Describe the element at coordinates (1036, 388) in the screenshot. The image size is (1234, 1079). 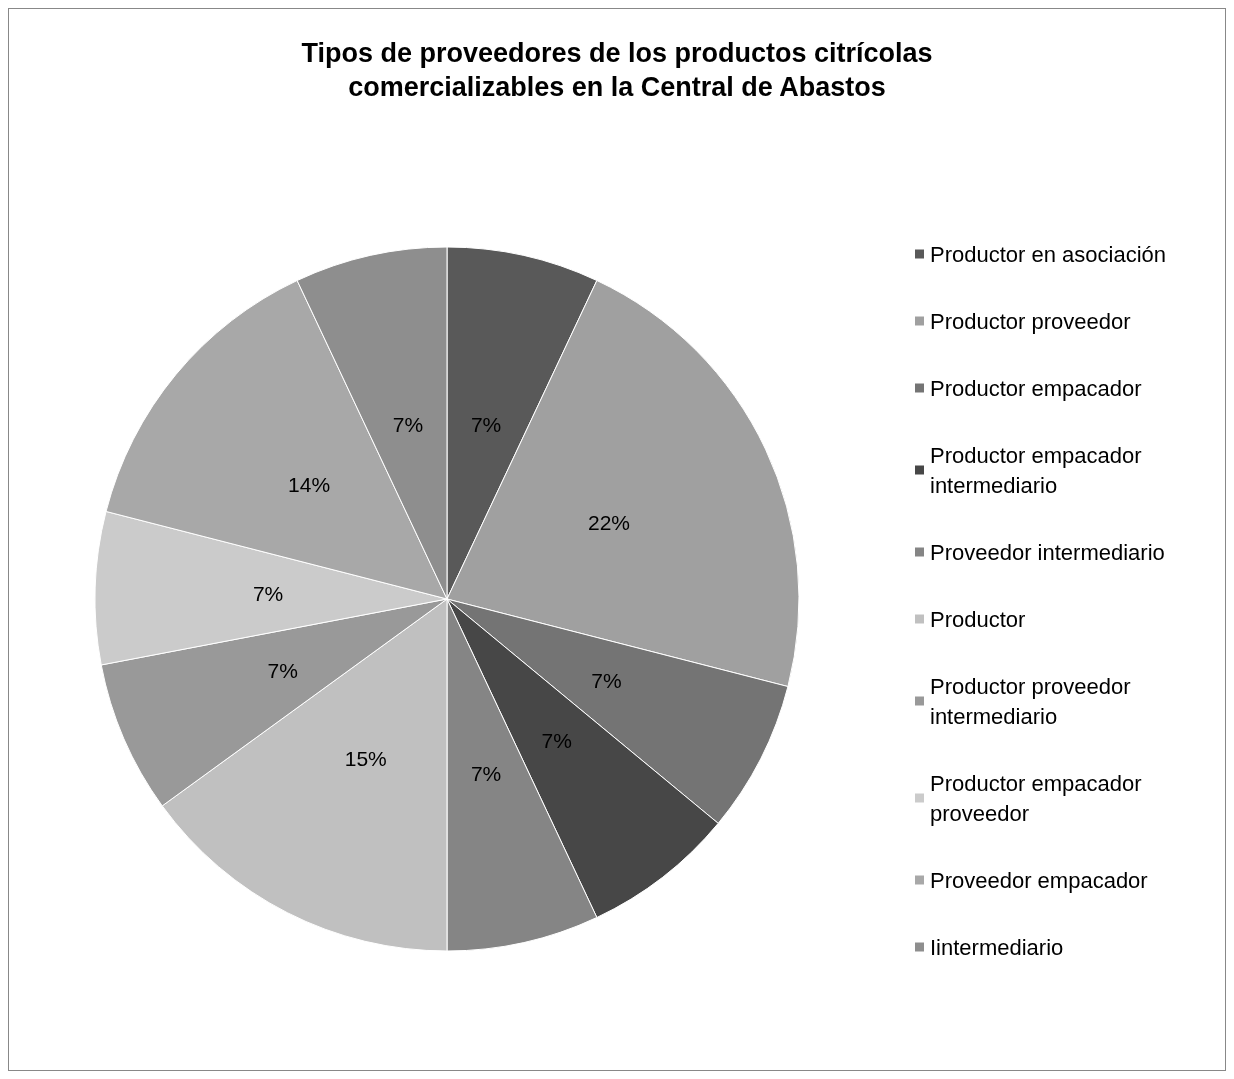
I see `legend-label: Productor empacador` at that location.